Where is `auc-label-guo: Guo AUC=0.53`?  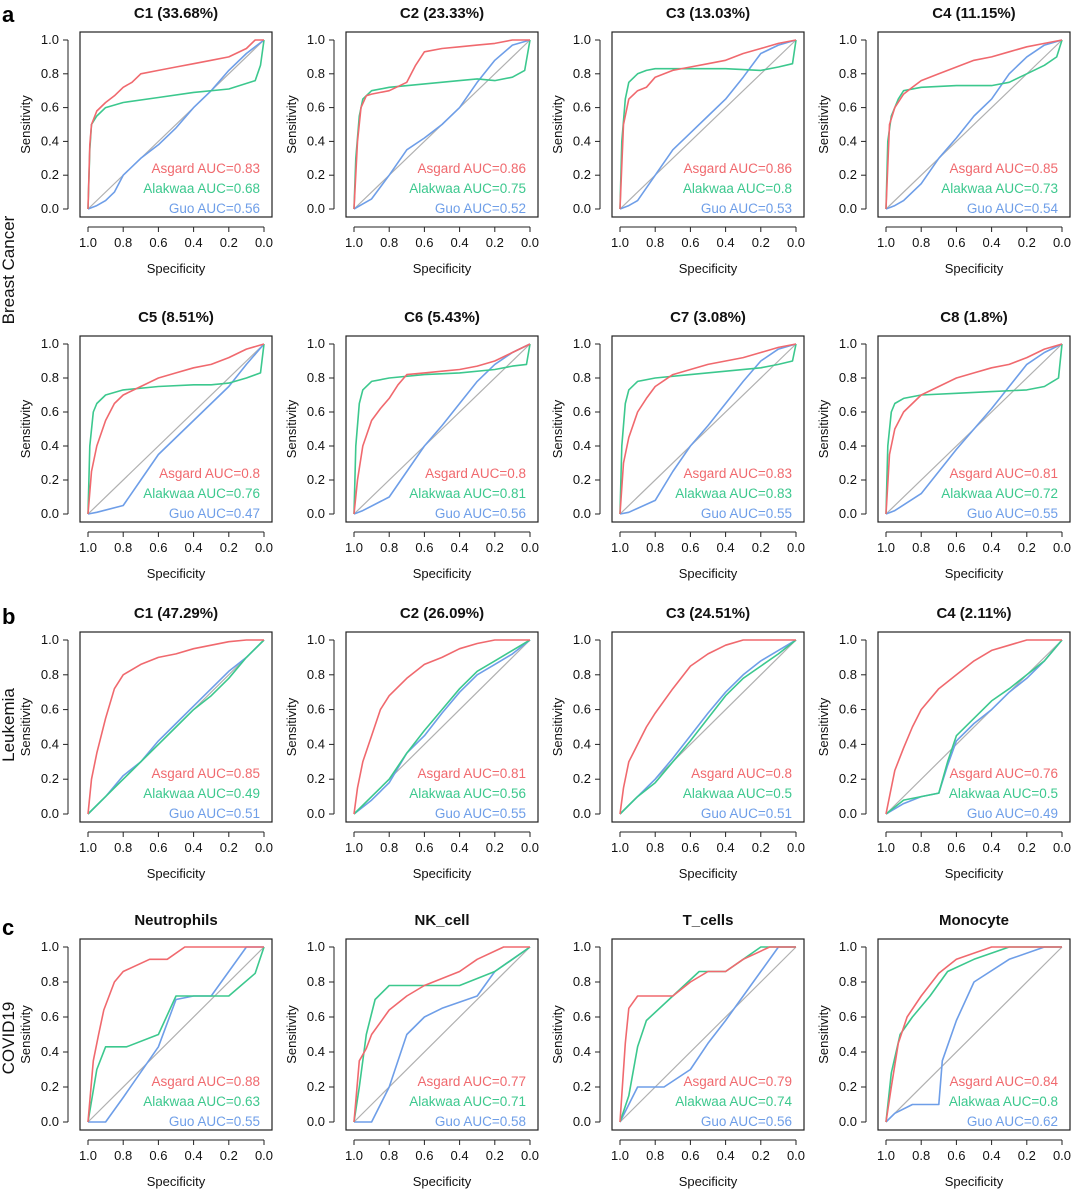
auc-label-guo: Guo AUC=0.53 is located at coordinates (746, 208).